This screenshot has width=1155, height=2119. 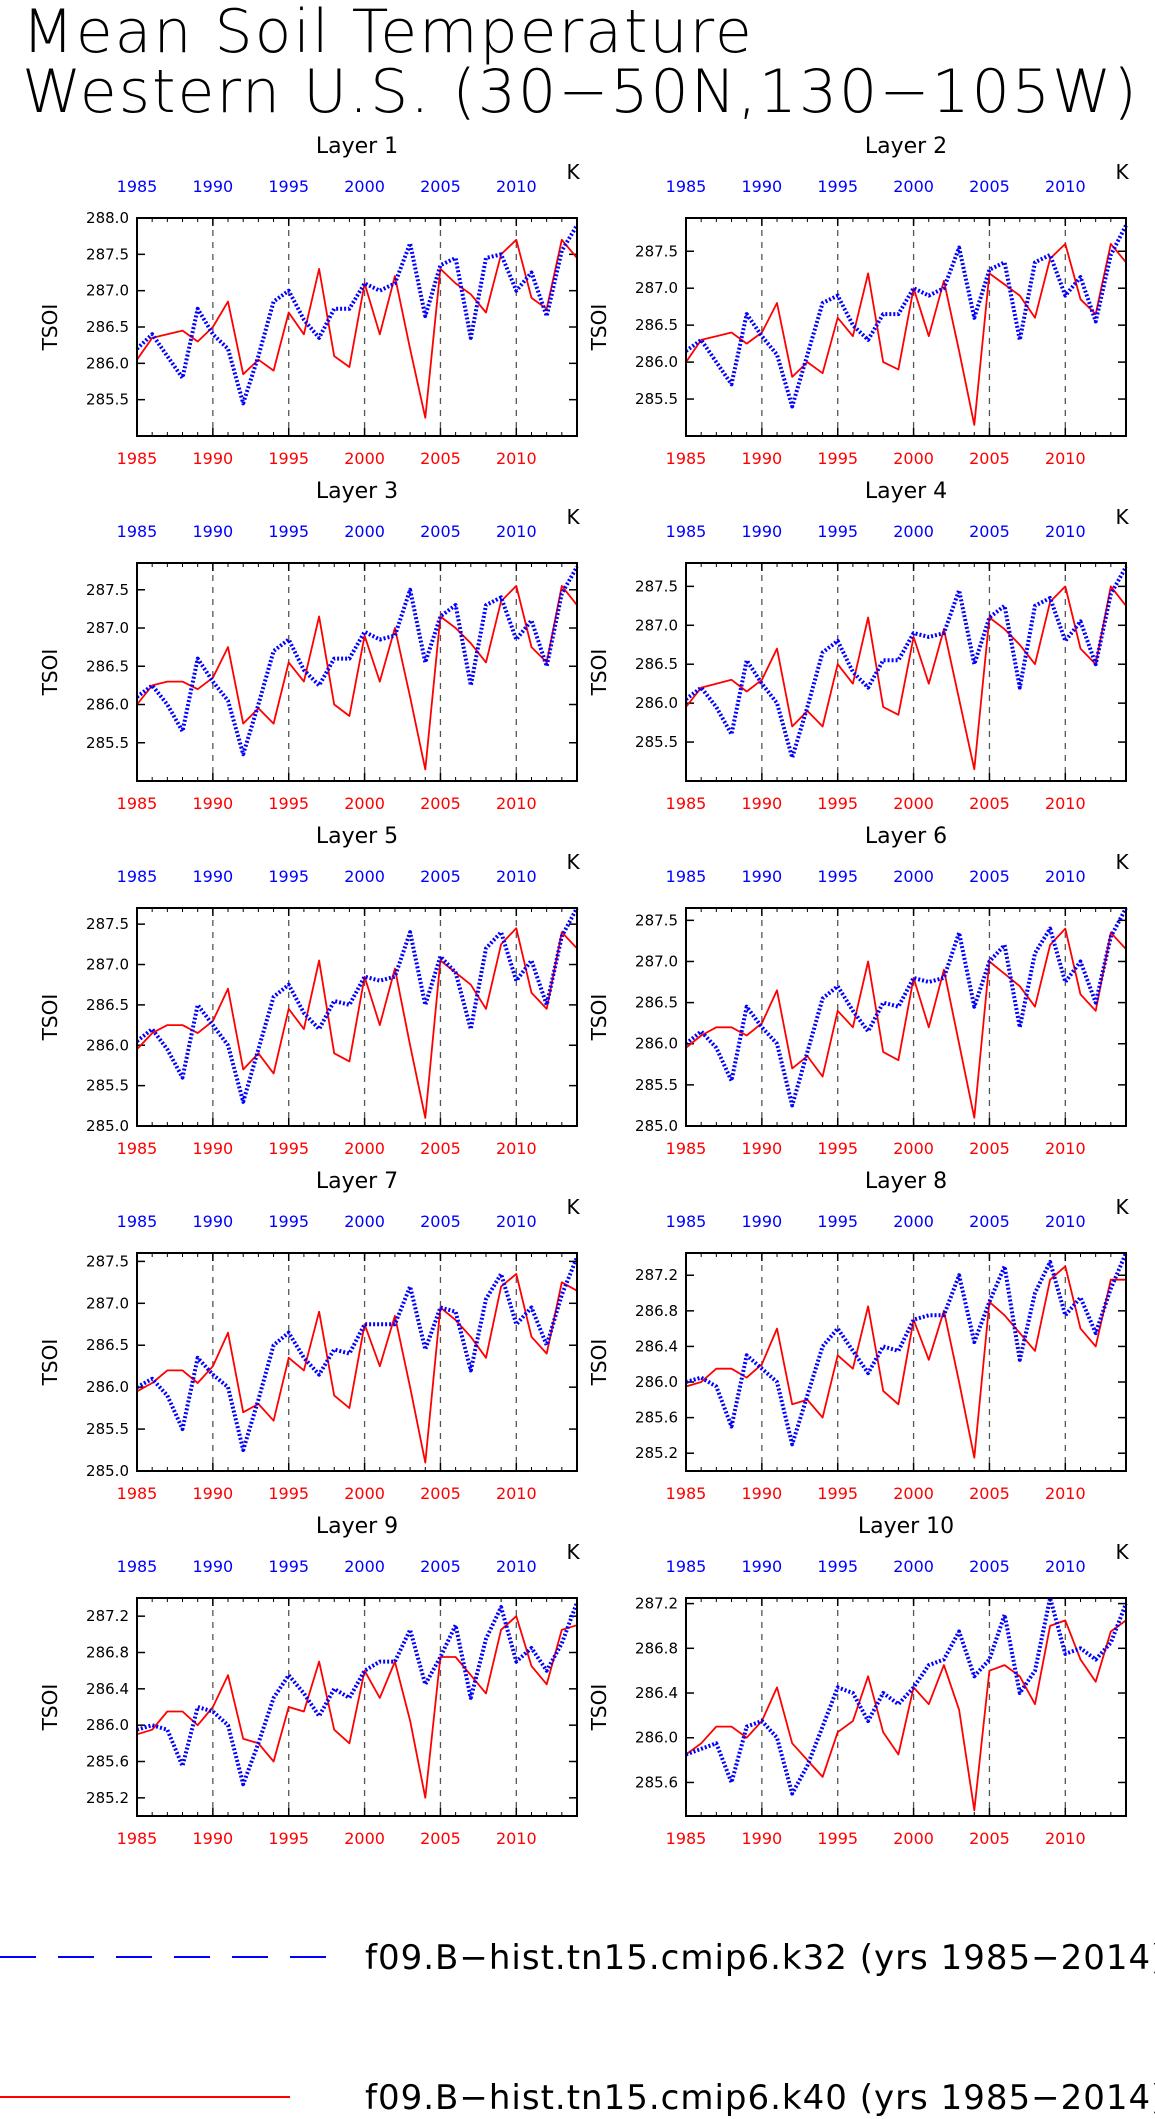 I want to click on y-tick-label: 285.0, so click(x=656, y=1126).